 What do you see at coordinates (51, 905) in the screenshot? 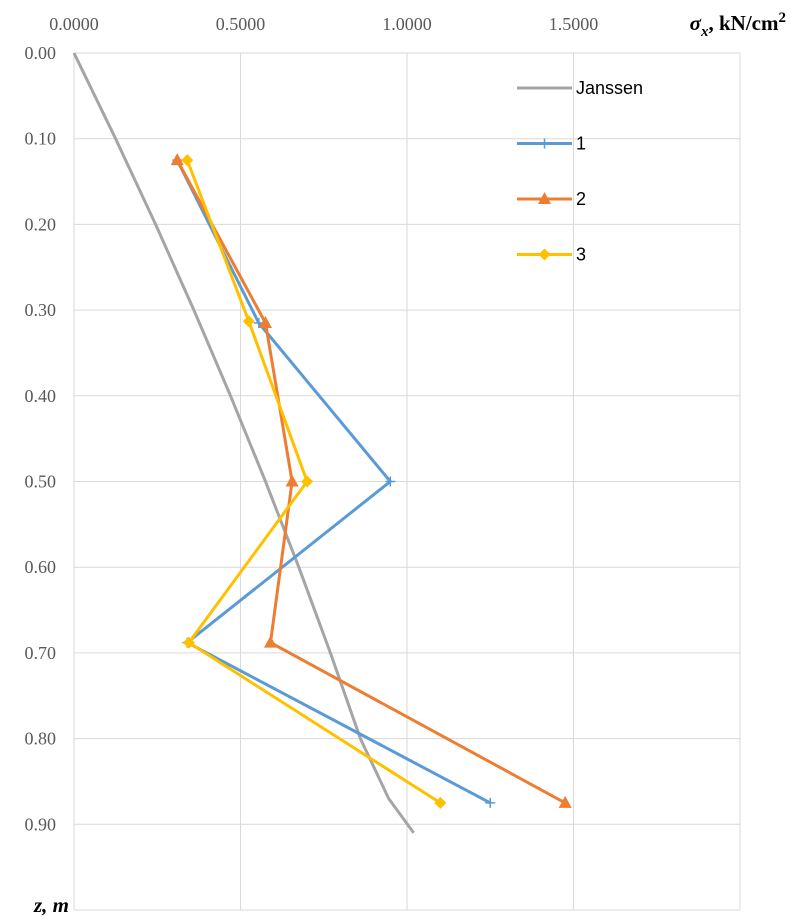
I see `y-axis-title: z, m` at bounding box center [51, 905].